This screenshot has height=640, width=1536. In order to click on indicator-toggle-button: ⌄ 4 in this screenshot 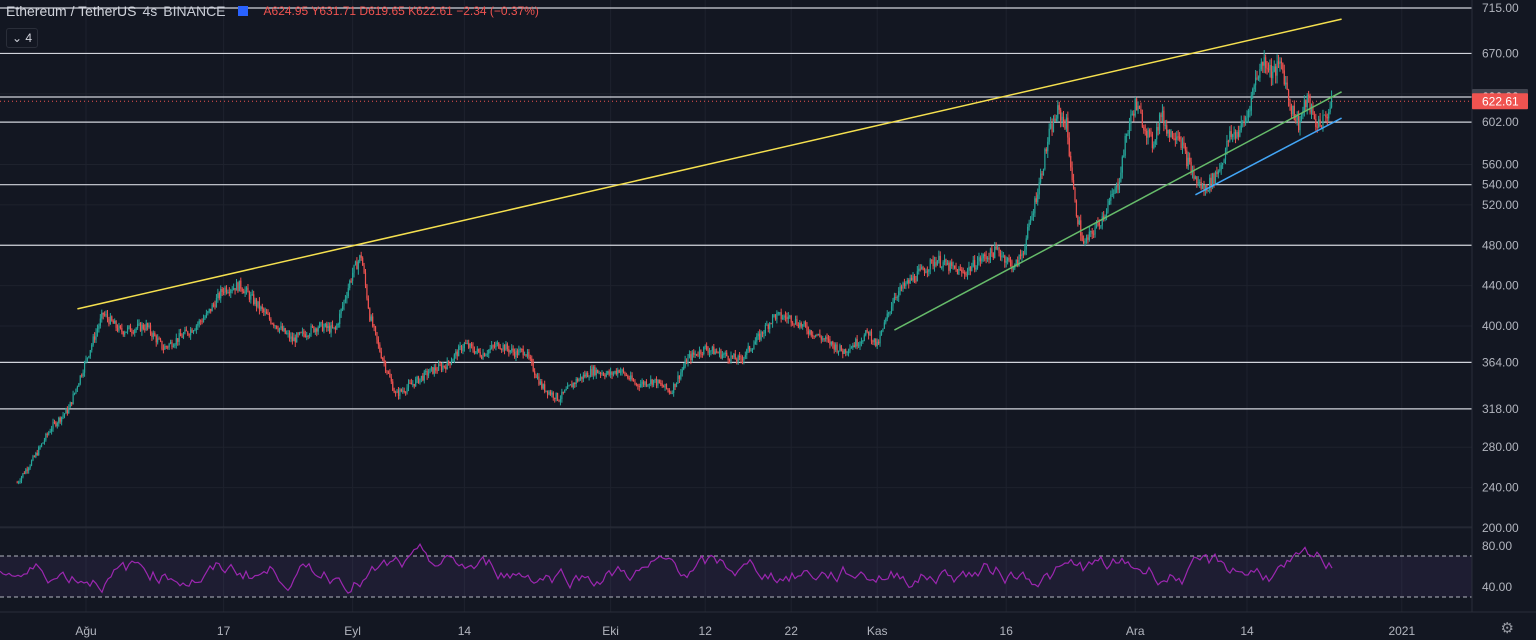, I will do `click(22, 38)`.